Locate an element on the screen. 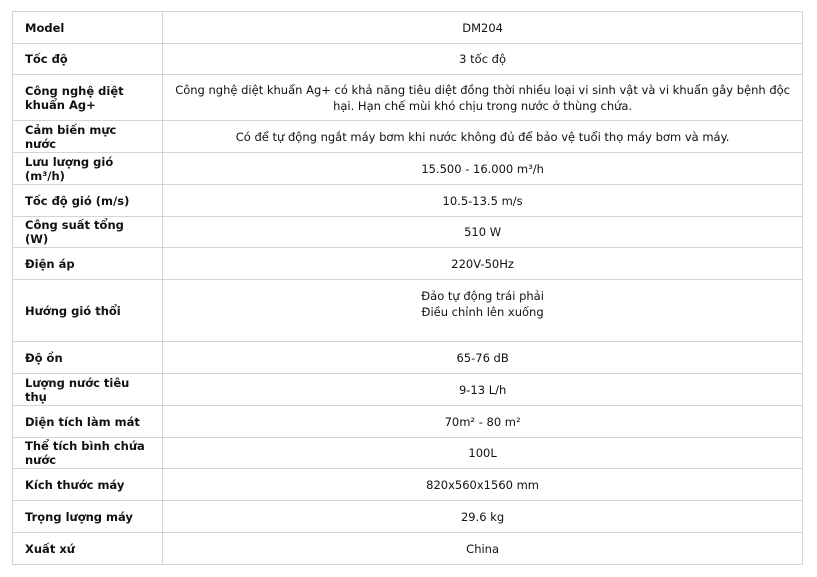 The image size is (817, 577). spec-value: 100L is located at coordinates (482, 453).